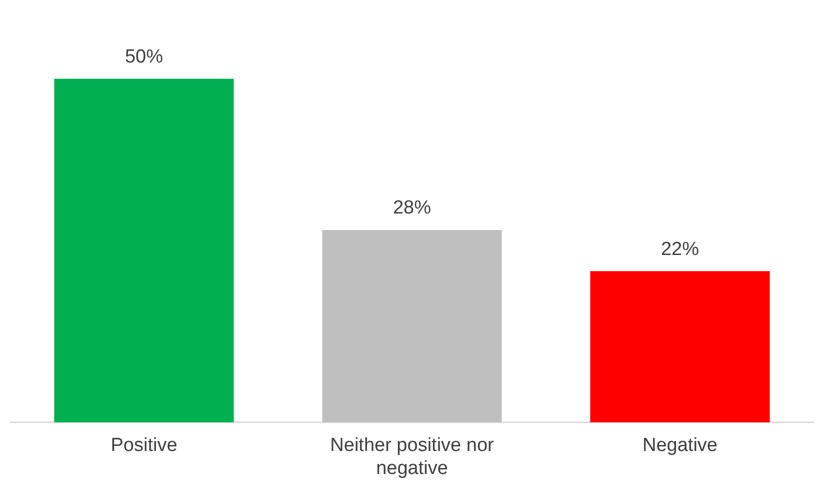 The width and height of the screenshot is (818, 492). Describe the element at coordinates (144, 445) in the screenshot. I see `x-tick-label: Positive` at that location.